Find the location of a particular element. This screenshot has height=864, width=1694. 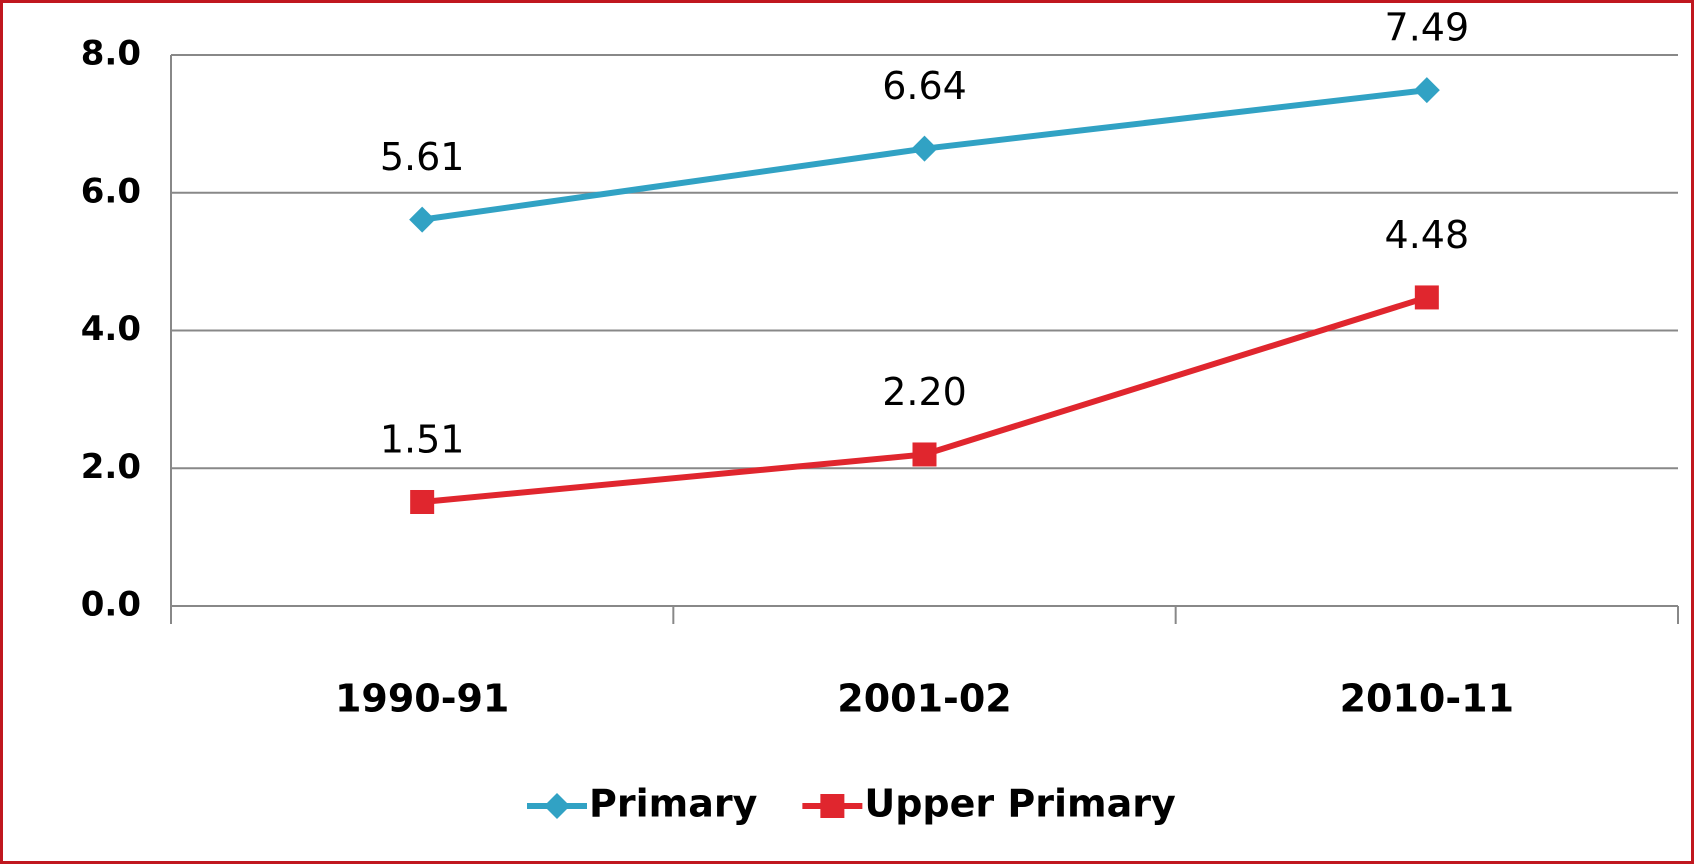

legend-label: Upper Primary is located at coordinates (1020, 804).